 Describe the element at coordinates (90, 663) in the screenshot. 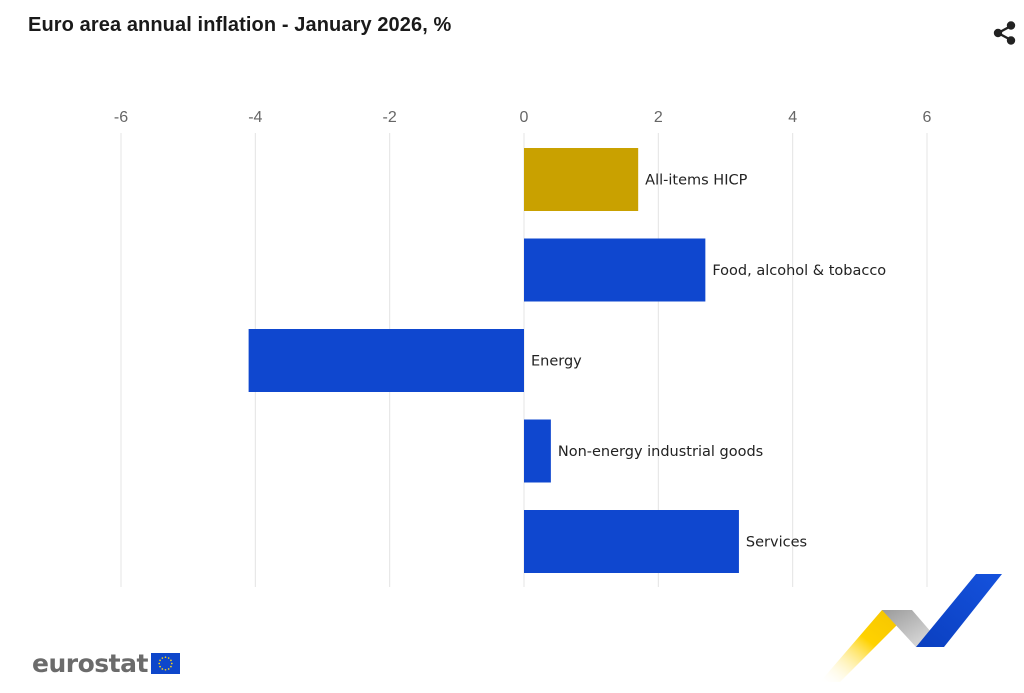

I see `logo-text: eurostat` at that location.